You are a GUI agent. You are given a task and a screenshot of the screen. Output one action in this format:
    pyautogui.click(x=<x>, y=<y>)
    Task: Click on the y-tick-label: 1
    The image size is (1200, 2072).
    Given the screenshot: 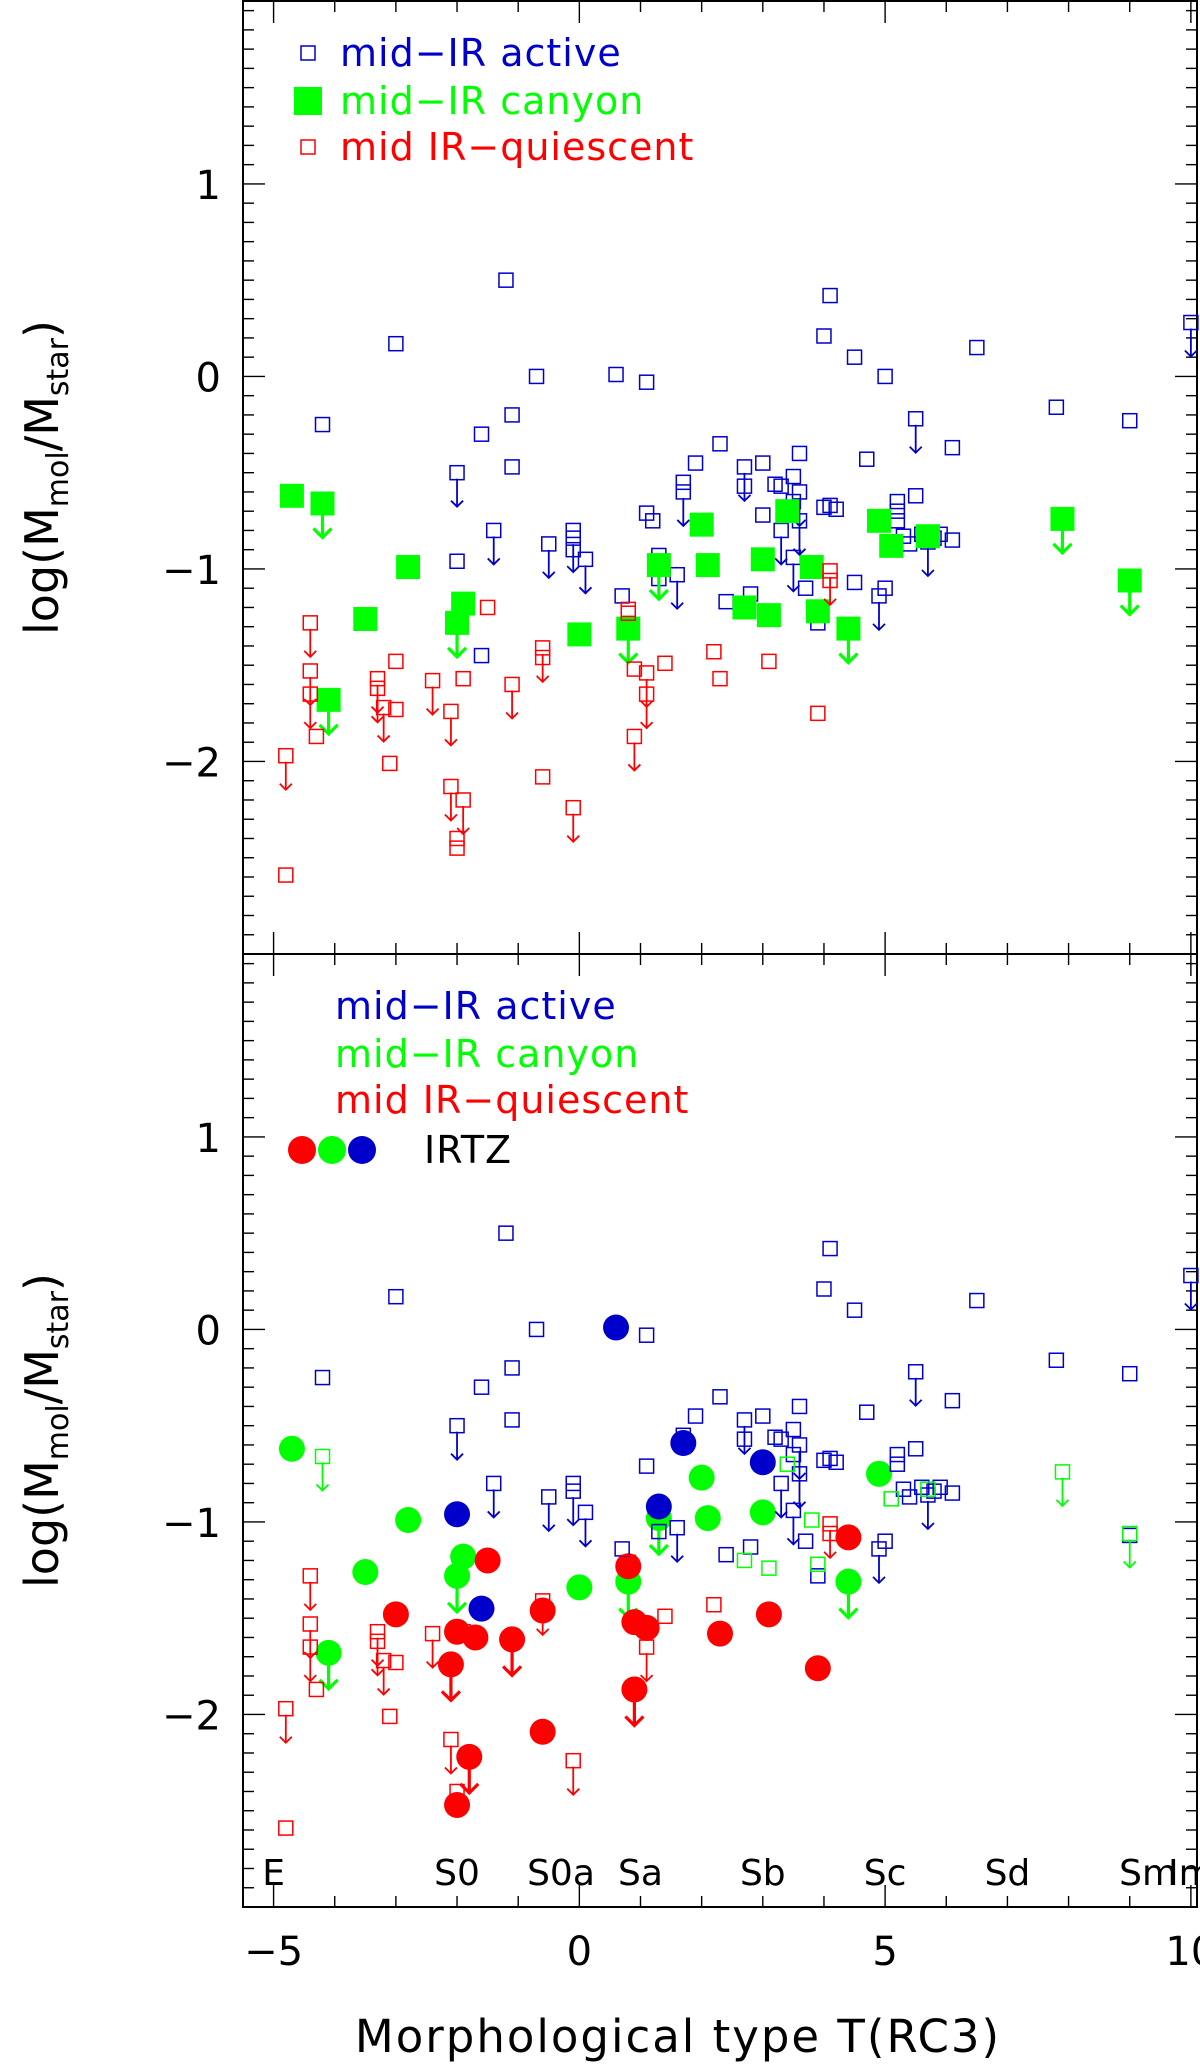 What is the action you would take?
    pyautogui.click(x=208, y=186)
    